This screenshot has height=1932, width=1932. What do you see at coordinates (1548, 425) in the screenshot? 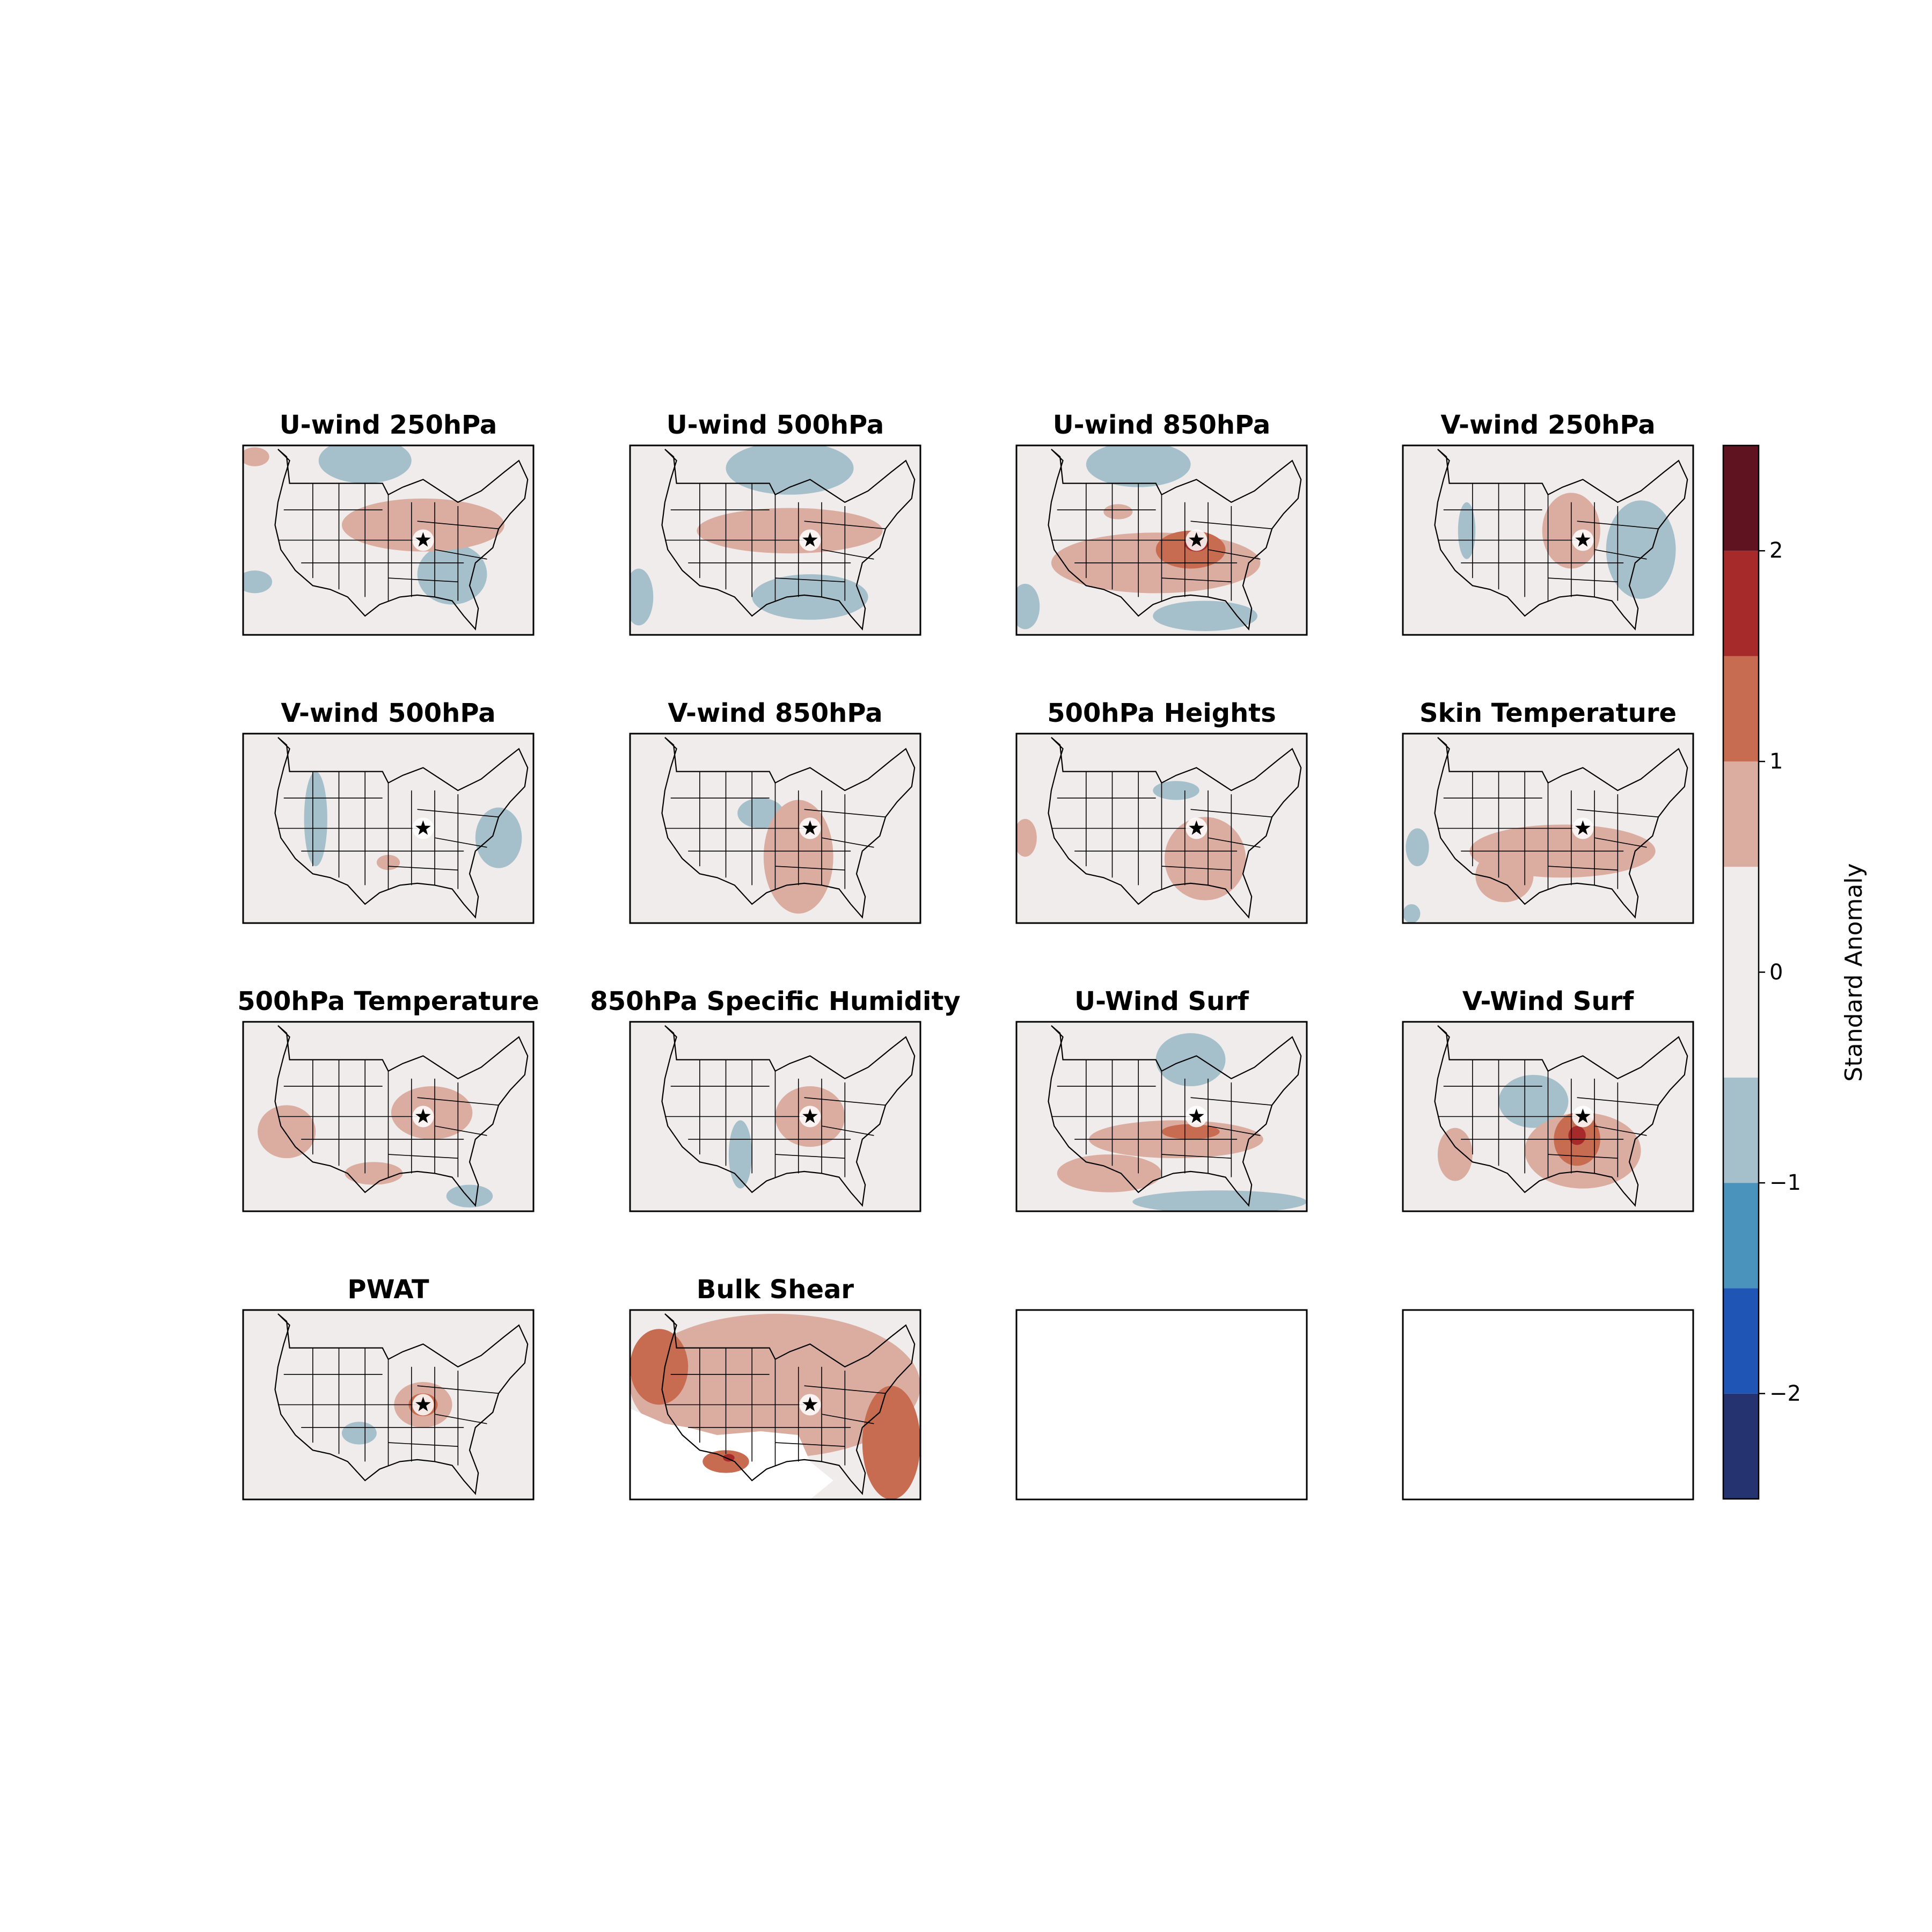
I see `panel-title: V-wind 250hPa` at bounding box center [1548, 425].